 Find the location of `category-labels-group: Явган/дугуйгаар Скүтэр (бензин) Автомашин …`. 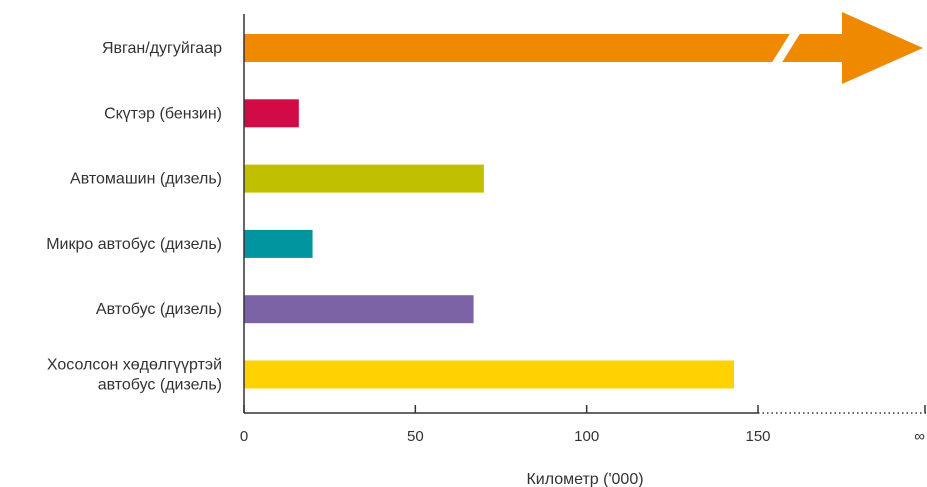

category-labels-group: Явган/дугуйгаар Скүтэр (бензин) Автомашин … is located at coordinates (134, 217).